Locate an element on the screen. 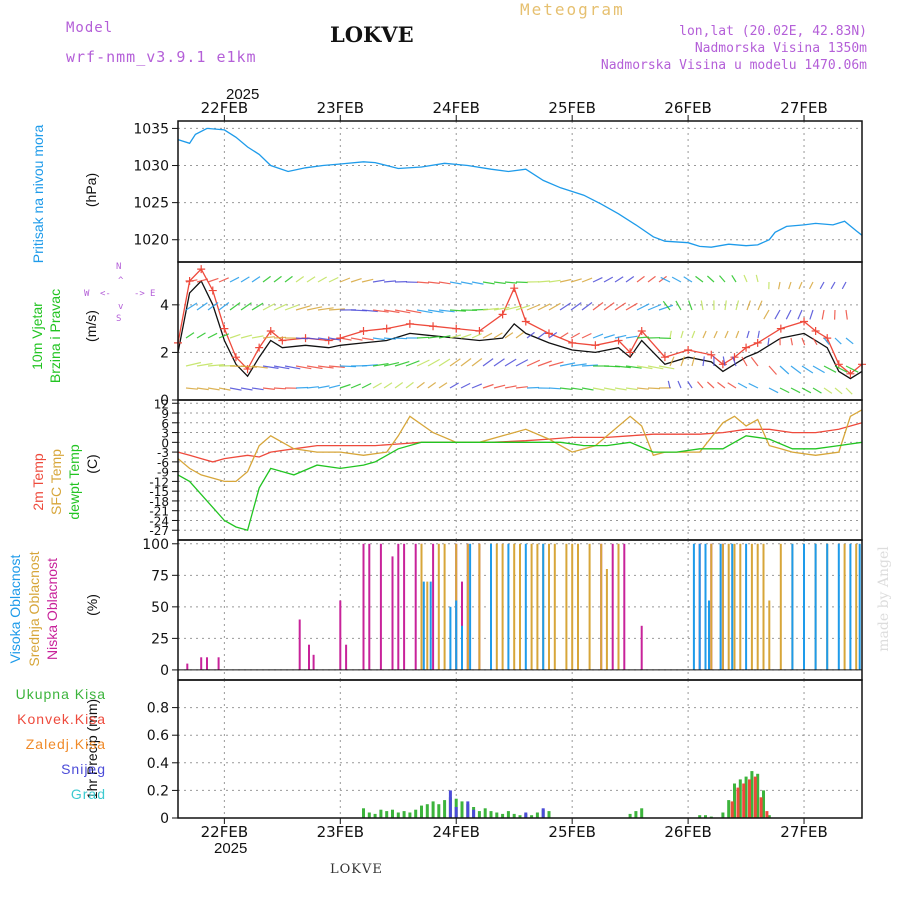  legend-graupel: Grad is located at coordinates (88, 794).